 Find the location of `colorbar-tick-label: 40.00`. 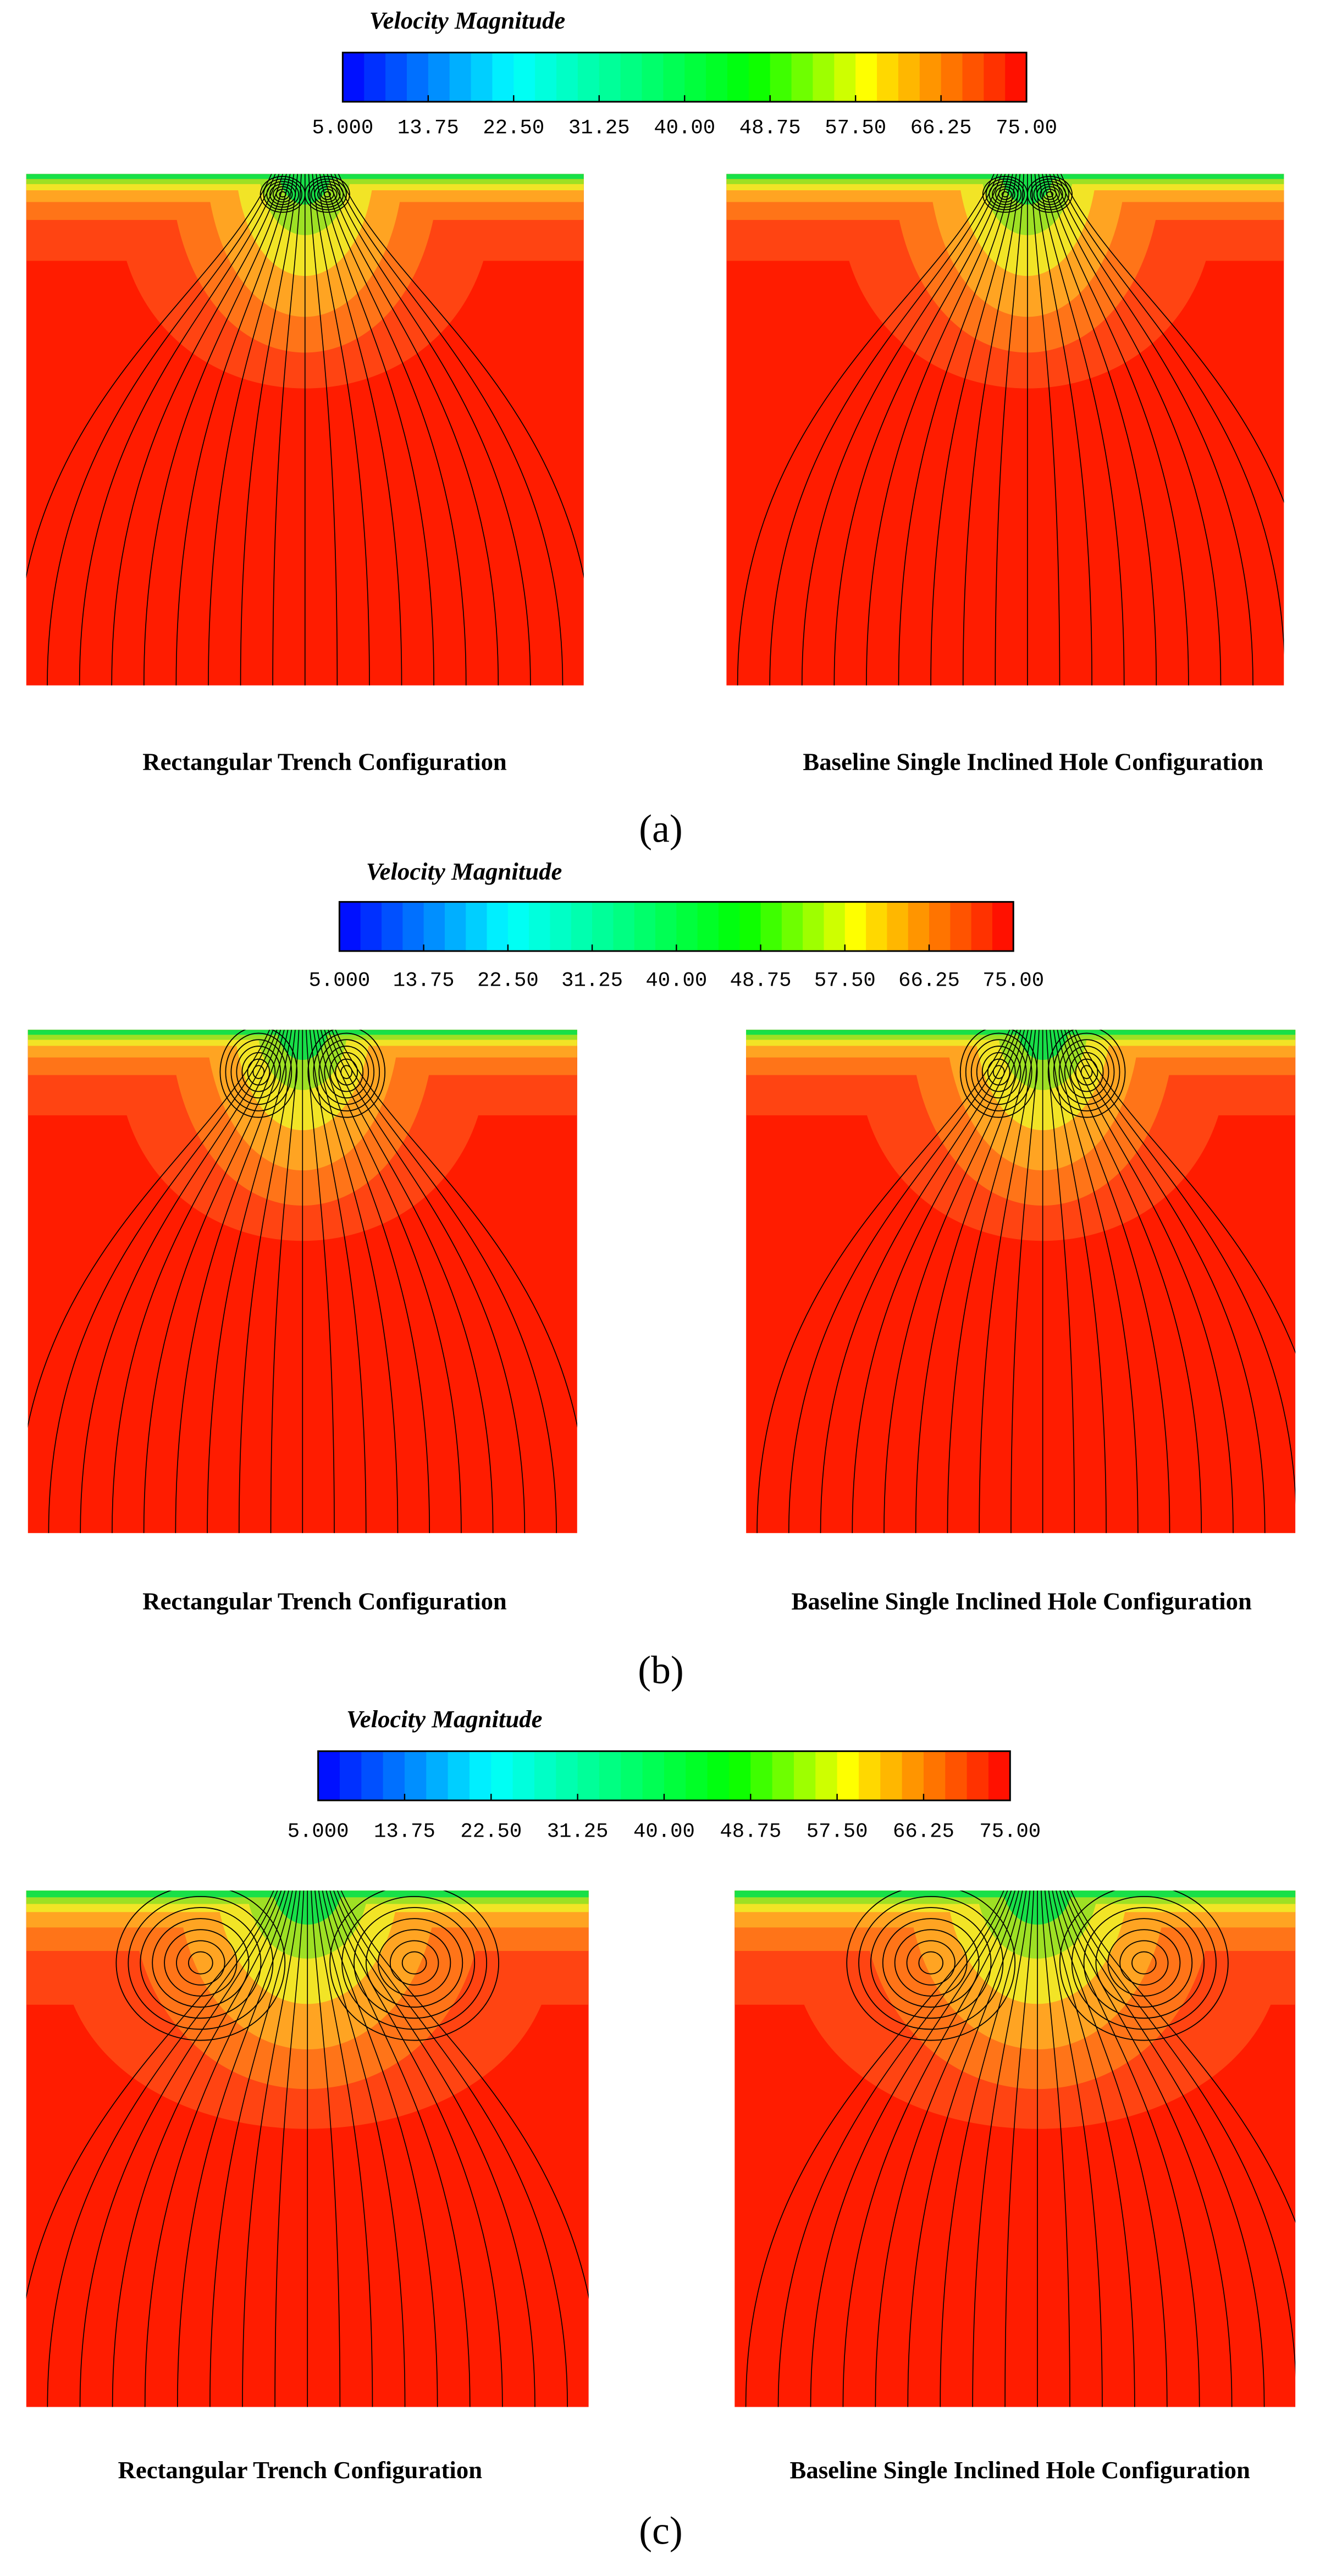

colorbar-tick-label: 40.00 is located at coordinates (684, 128).